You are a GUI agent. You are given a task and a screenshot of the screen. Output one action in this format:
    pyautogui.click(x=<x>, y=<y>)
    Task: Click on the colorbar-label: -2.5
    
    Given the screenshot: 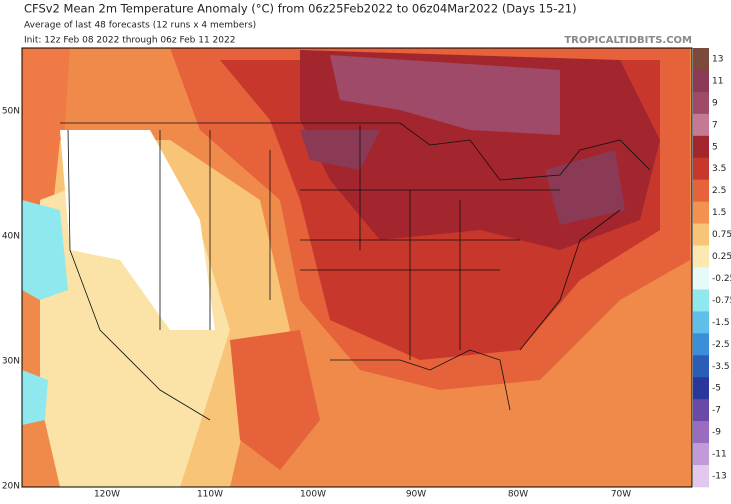 What is the action you would take?
    pyautogui.click(x=721, y=345)
    